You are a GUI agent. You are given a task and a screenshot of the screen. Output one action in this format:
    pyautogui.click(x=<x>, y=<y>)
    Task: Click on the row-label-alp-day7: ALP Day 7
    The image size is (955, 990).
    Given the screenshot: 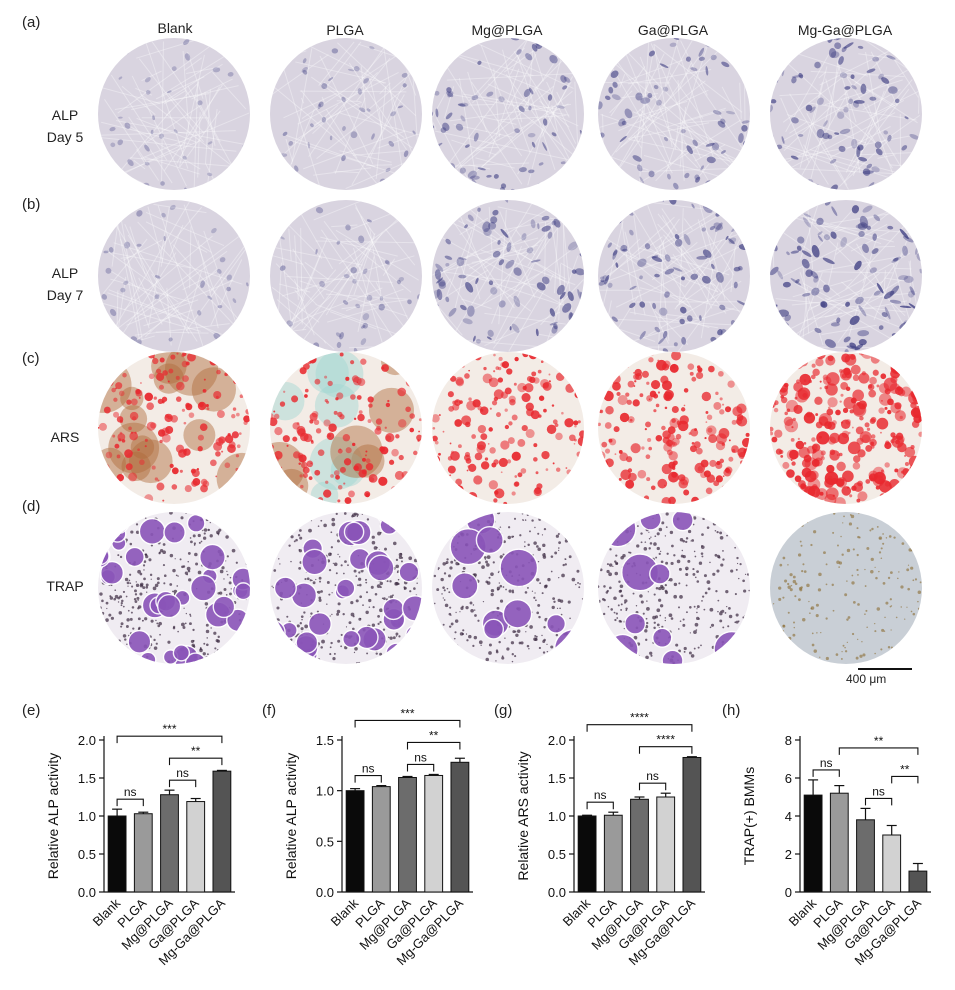 What is the action you would take?
    pyautogui.click(x=65, y=284)
    